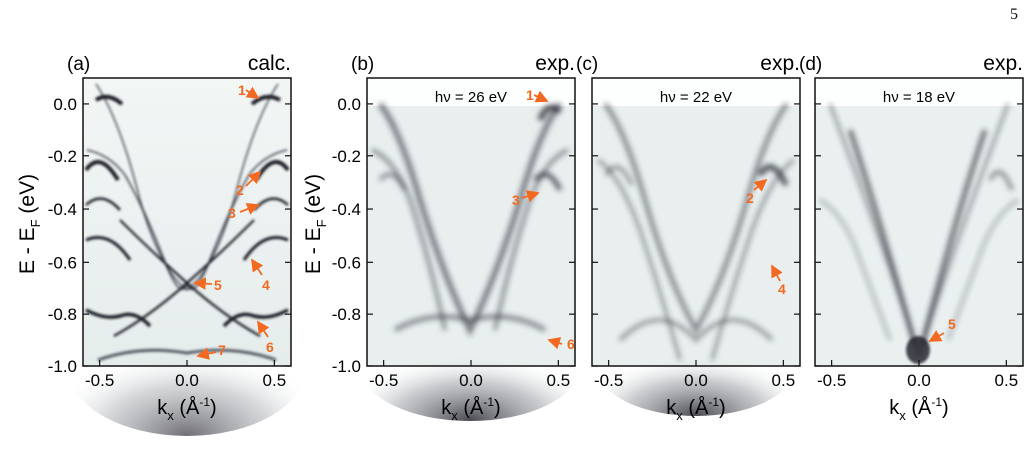 This screenshot has width=1028, height=452. I want to click on panel-label: (d), so click(810, 64).